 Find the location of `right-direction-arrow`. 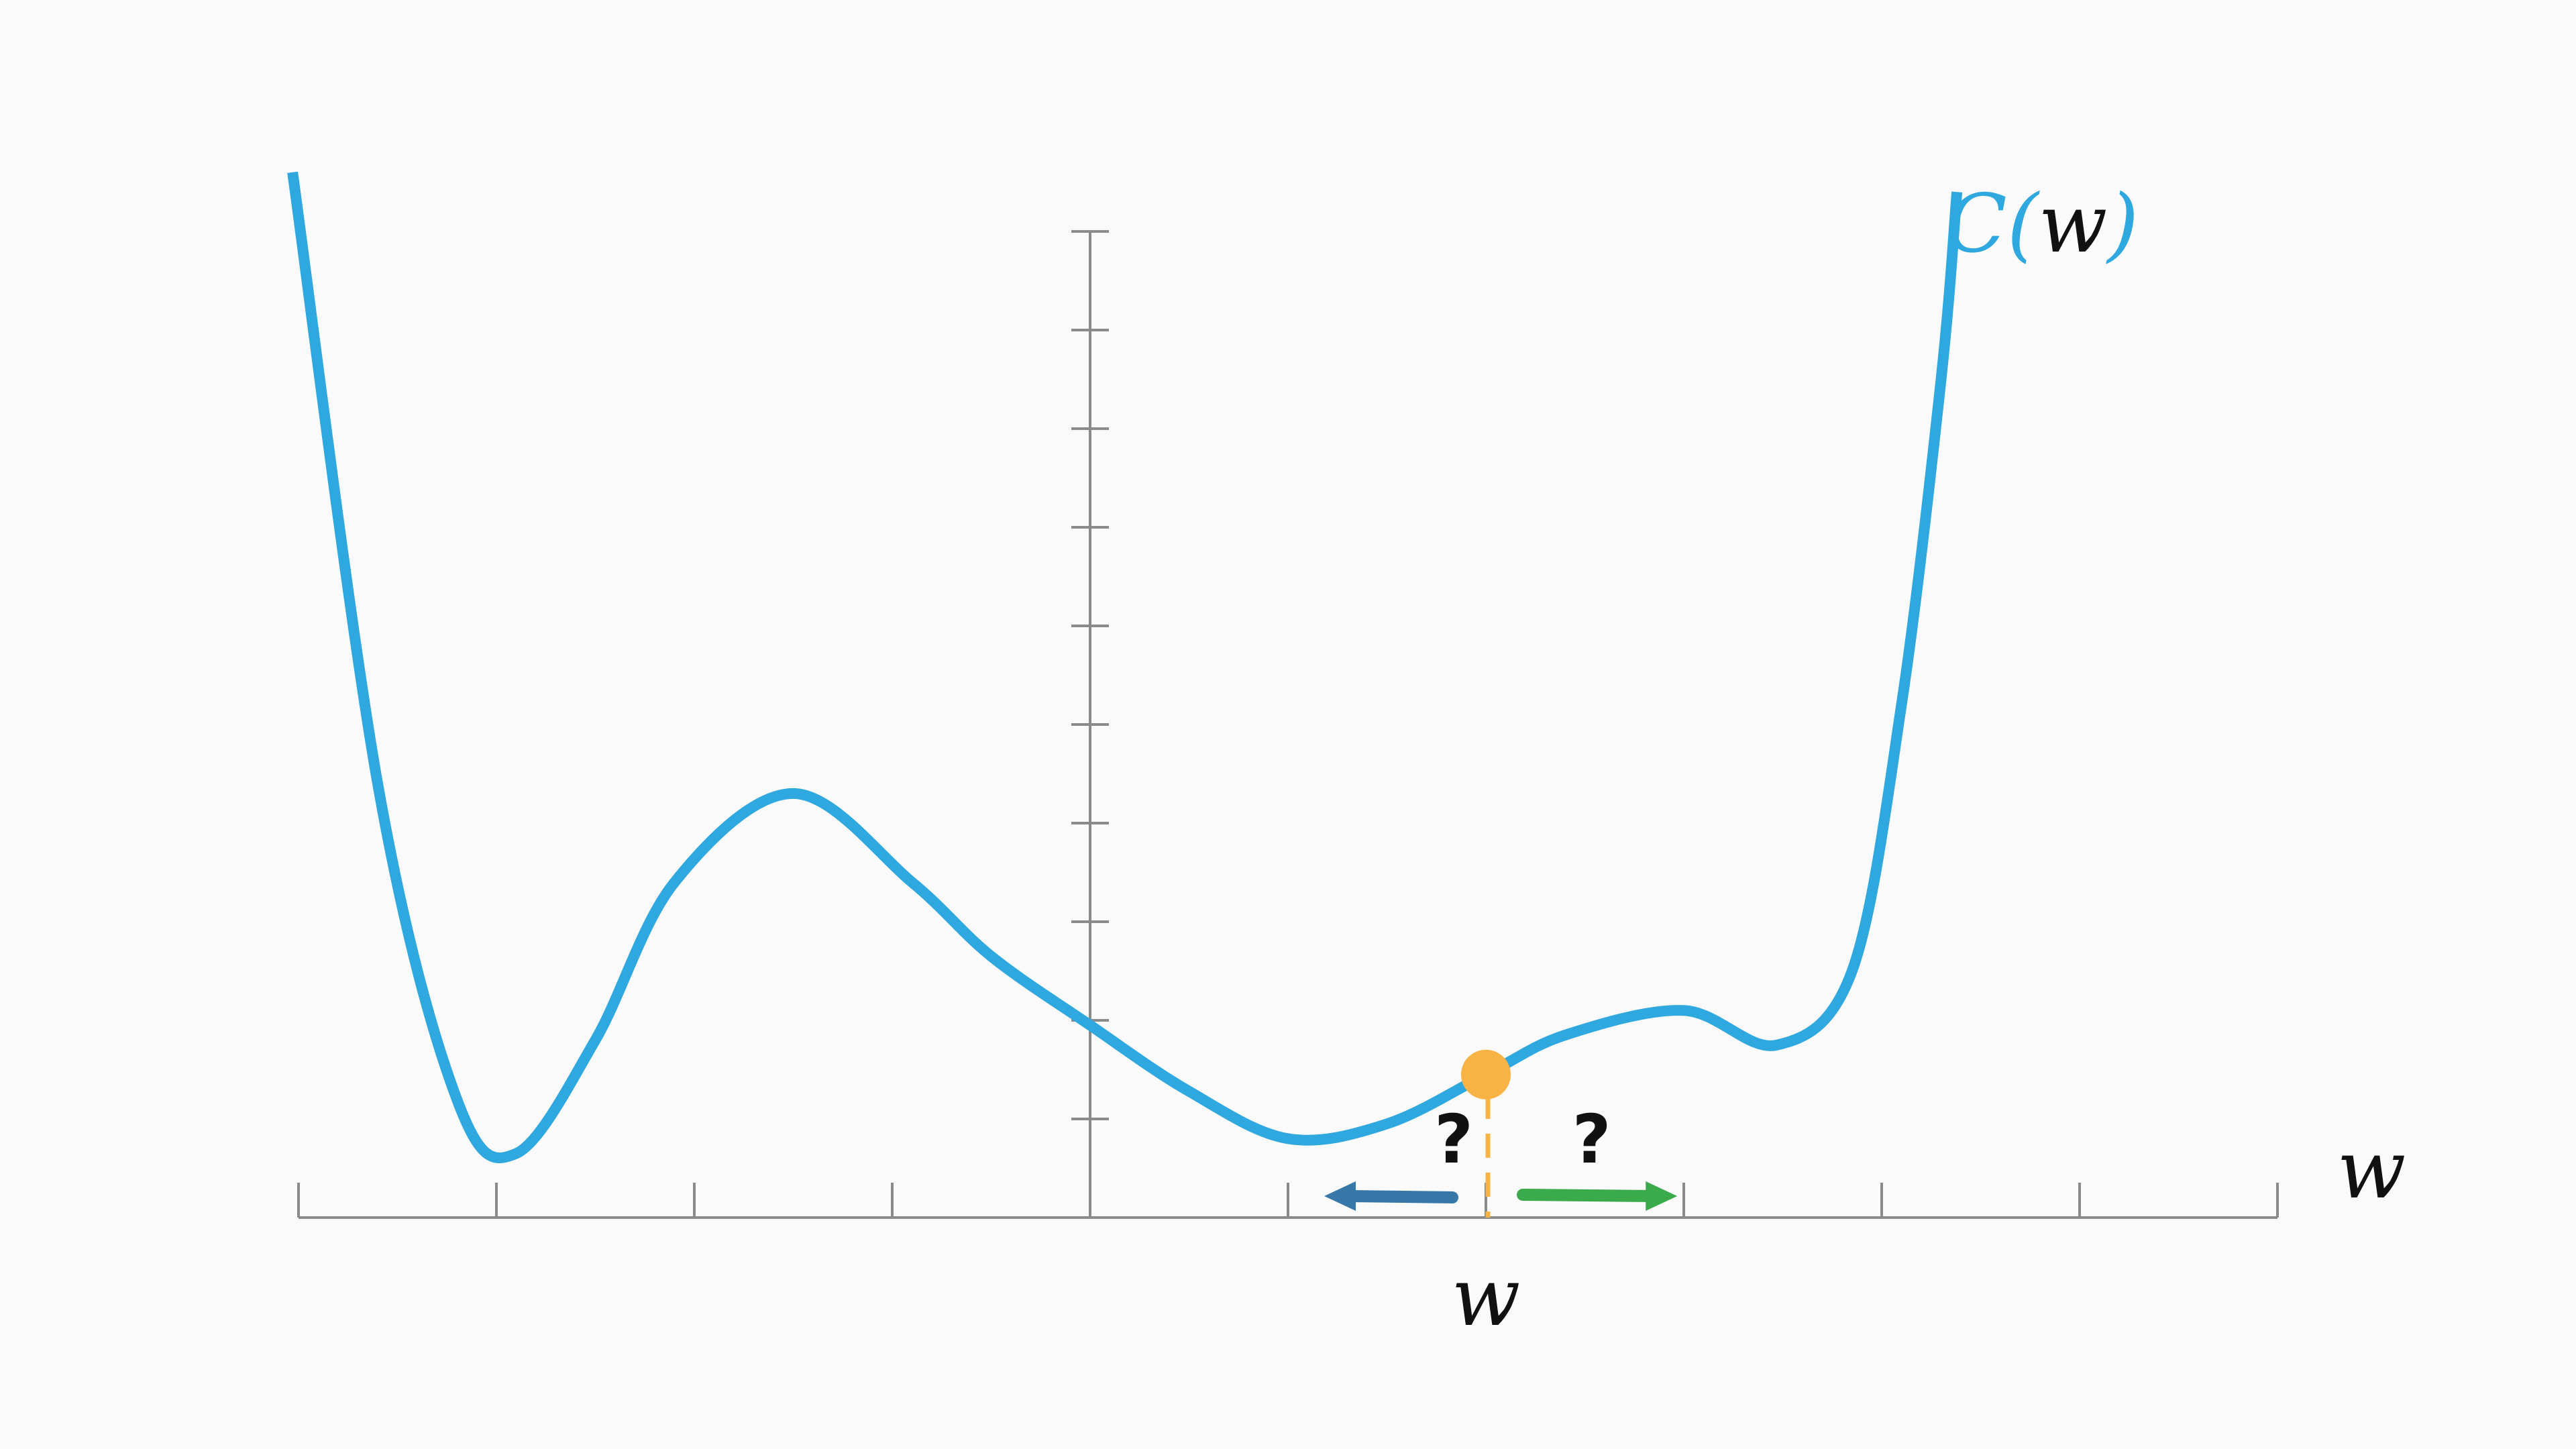

right-direction-arrow is located at coordinates (1597, 1196).